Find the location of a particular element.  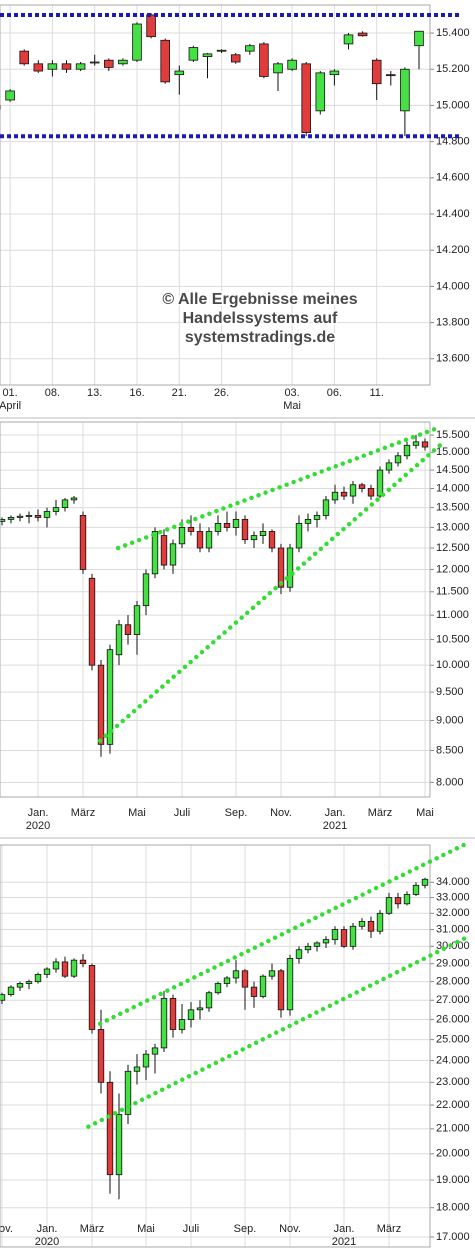

y-tick-label: 9.000 is located at coordinates (450, 720).